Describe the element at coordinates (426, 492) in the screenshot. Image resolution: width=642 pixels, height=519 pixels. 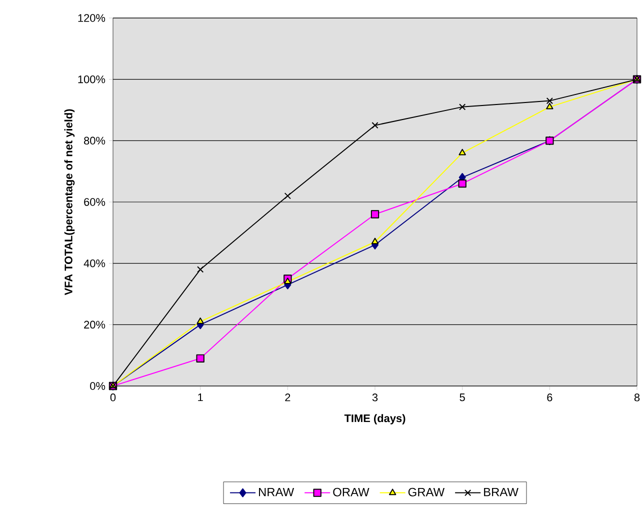
I see `legend-label: GRAW` at that location.